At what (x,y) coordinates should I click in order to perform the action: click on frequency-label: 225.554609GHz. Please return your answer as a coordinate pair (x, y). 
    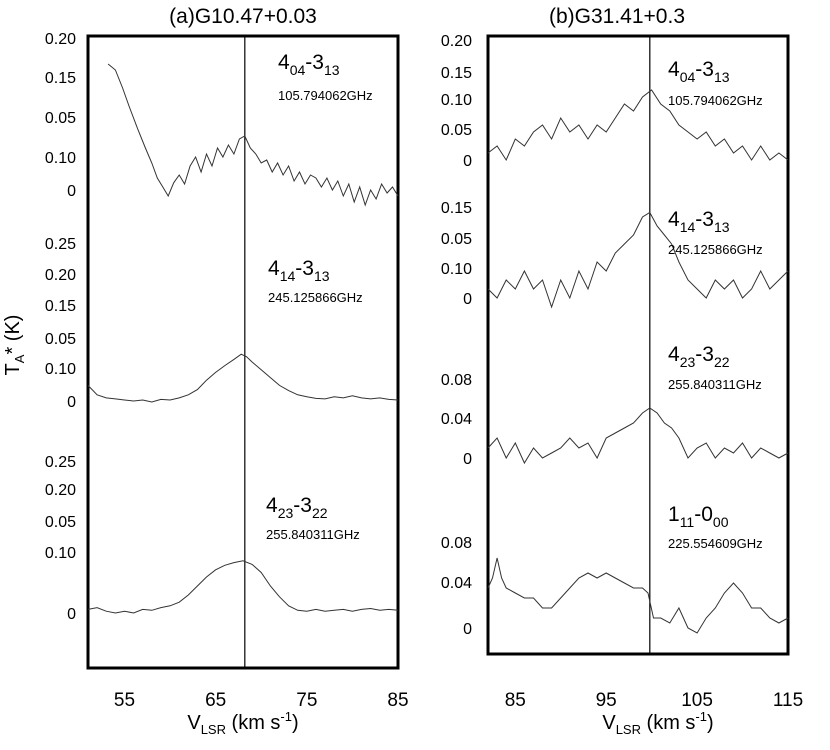
    Looking at the image, I should click on (715, 543).